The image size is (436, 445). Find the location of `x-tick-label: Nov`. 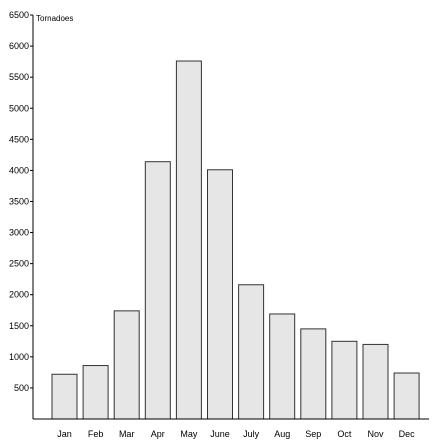

x-tick-label: Nov is located at coordinates (375, 434).